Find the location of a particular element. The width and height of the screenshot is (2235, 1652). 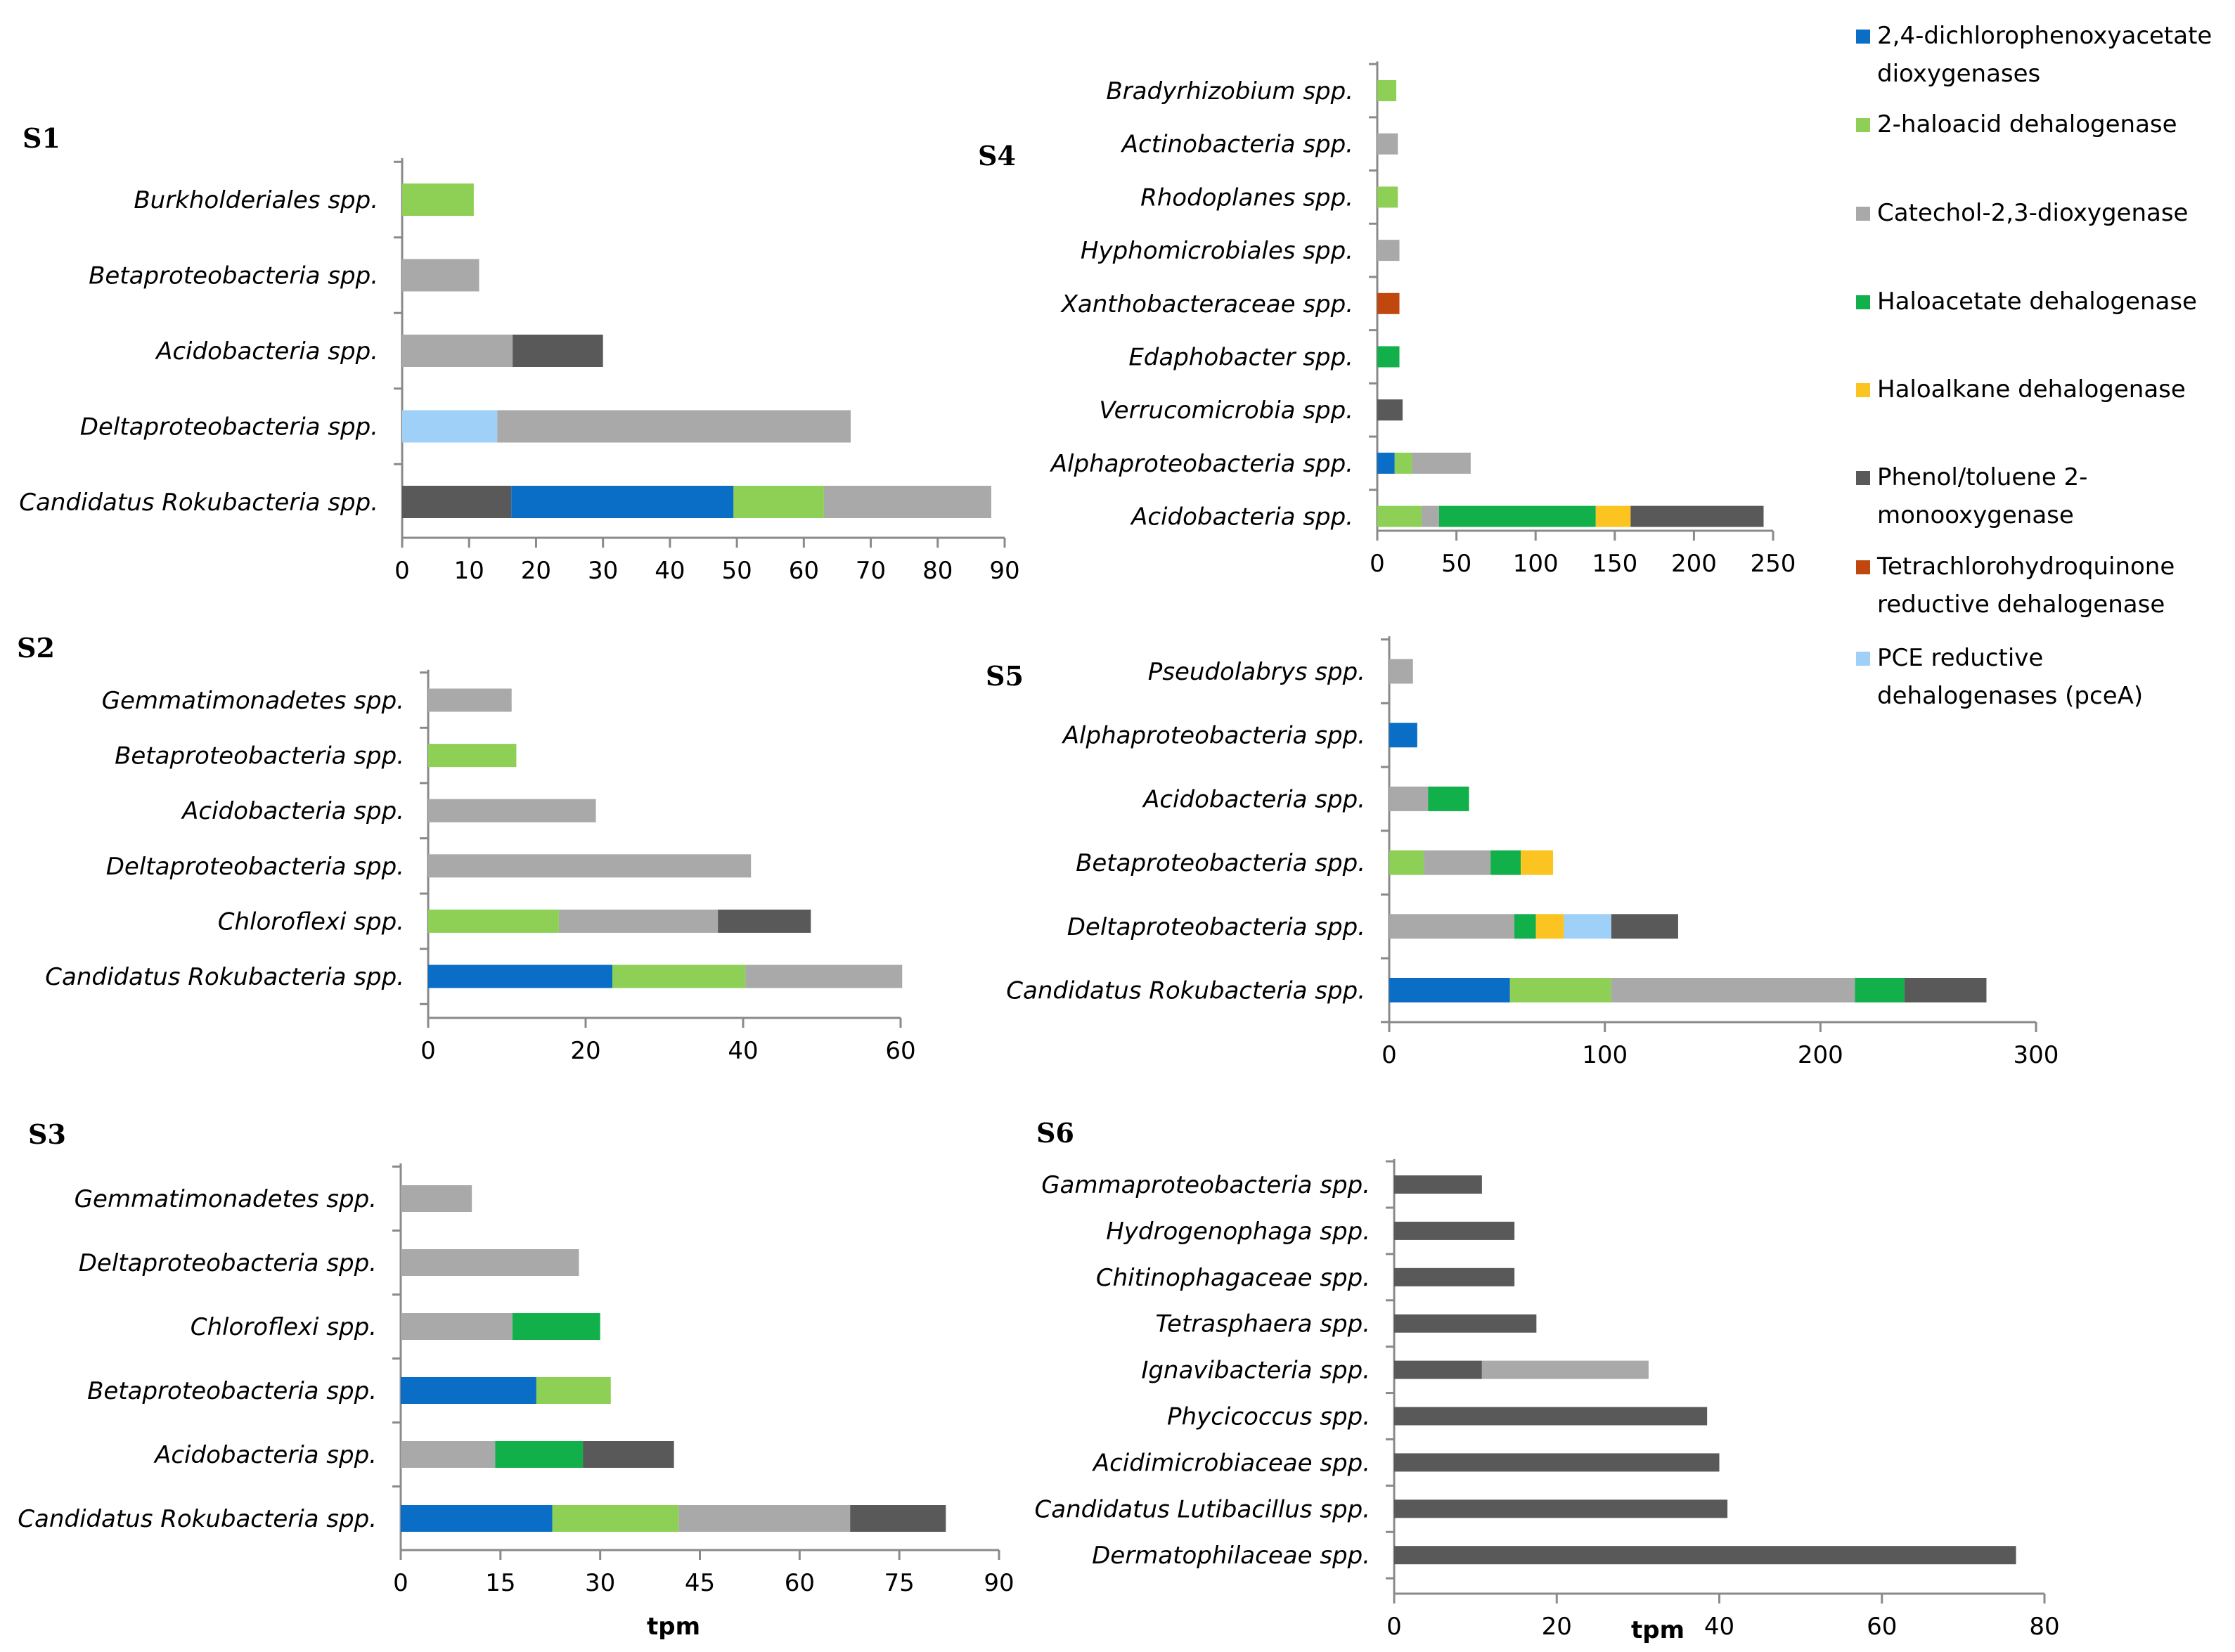

category-label: Acidobacteria spp. is located at coordinates (1241, 517).